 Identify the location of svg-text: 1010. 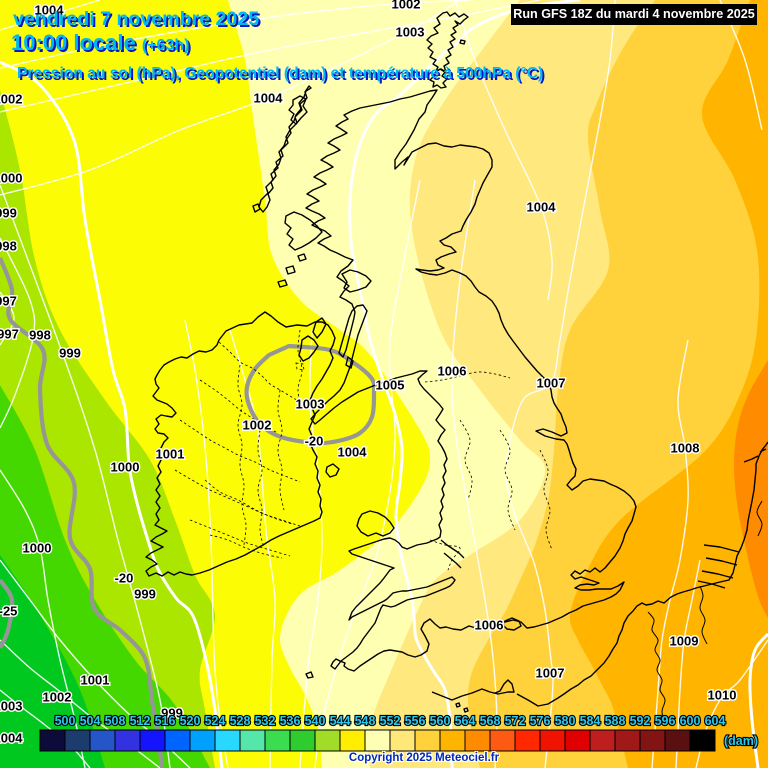
(722, 695).